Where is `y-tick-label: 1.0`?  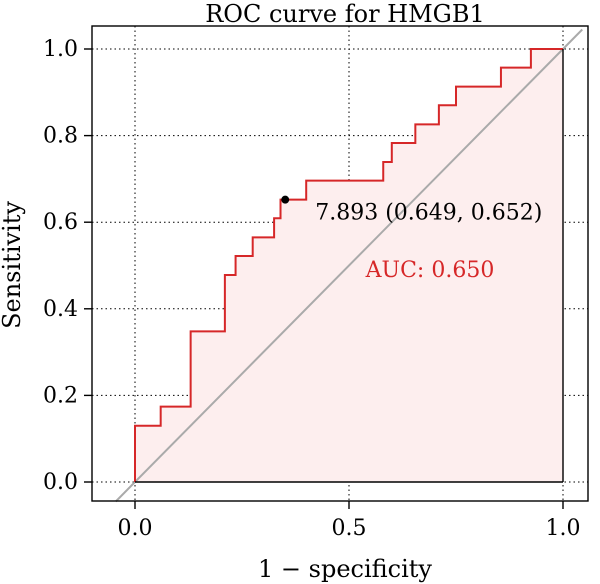
y-tick-label: 1.0 is located at coordinates (60, 49).